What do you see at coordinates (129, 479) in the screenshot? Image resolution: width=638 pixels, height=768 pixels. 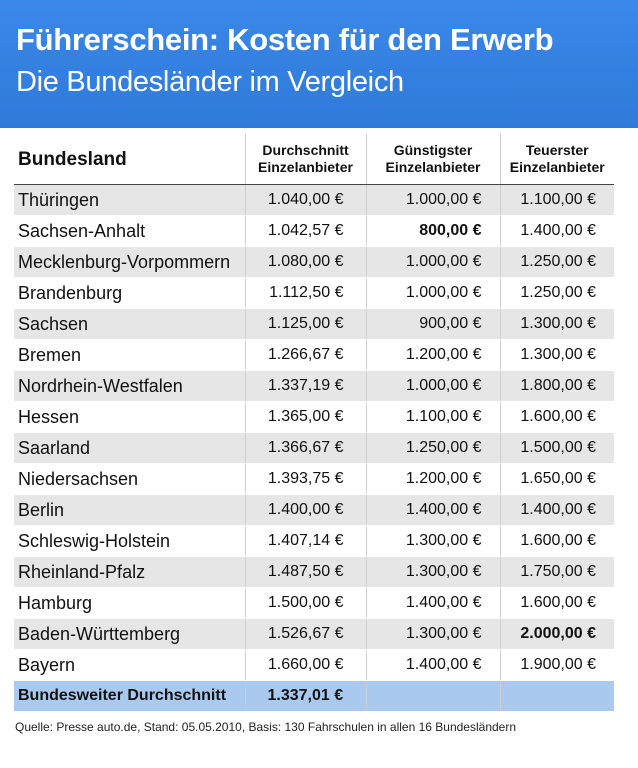 I see `cell-bundesland: Niedersachsen` at bounding box center [129, 479].